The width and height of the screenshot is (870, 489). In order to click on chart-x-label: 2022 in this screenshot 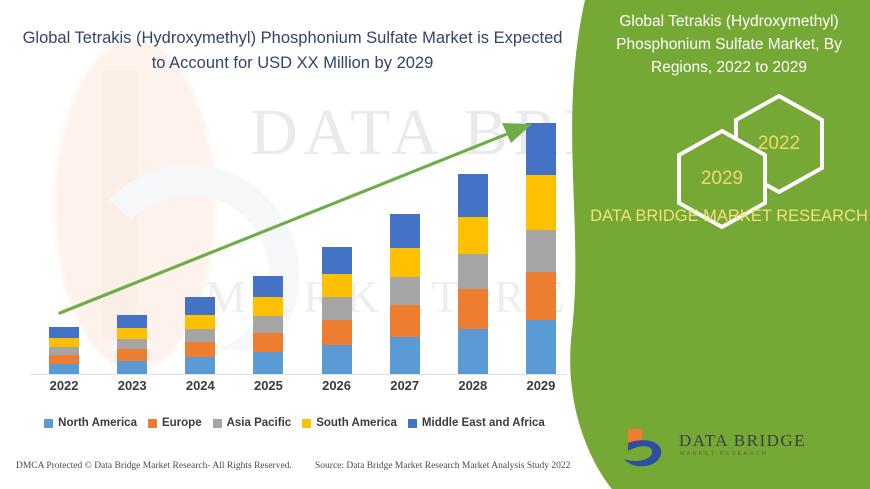, I will do `click(64, 385)`.